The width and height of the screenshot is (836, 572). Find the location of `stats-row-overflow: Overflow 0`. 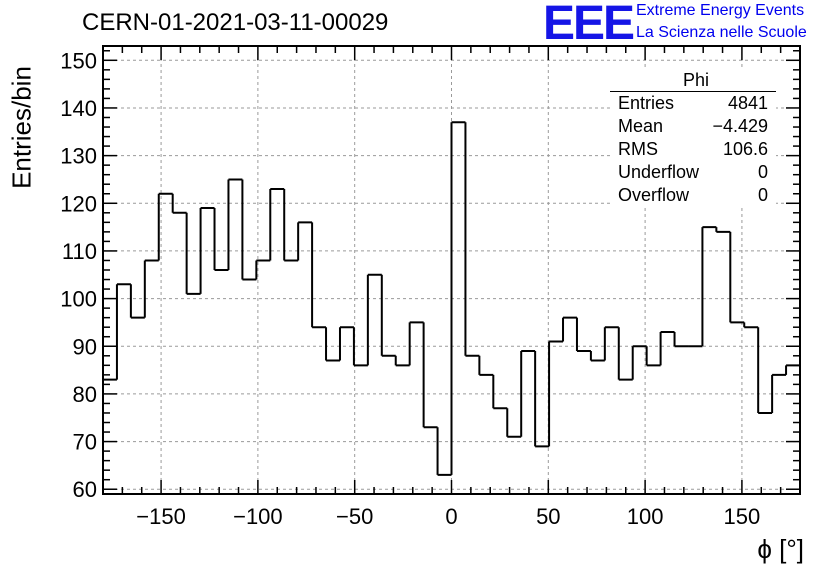

stats-row-overflow: Overflow 0 is located at coordinates (693, 195).